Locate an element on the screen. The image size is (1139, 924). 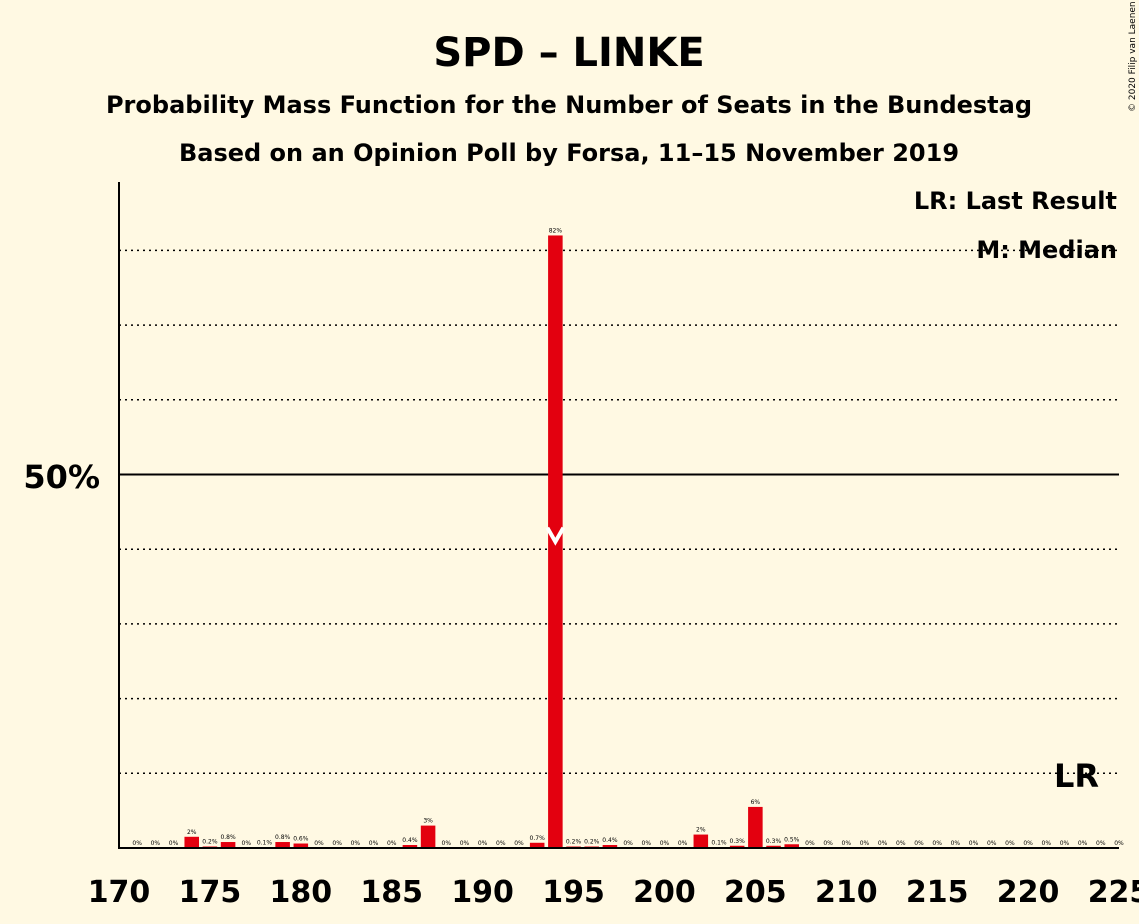
bar-value-label: 0.6% is located at coordinates (301, 839).